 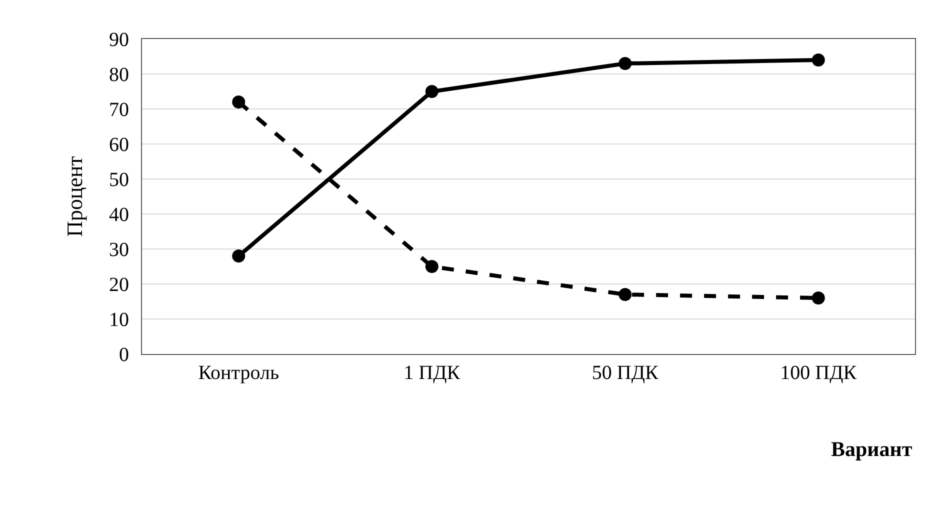 I want to click on x-tick-label: 50 ПДК, so click(x=625, y=373).